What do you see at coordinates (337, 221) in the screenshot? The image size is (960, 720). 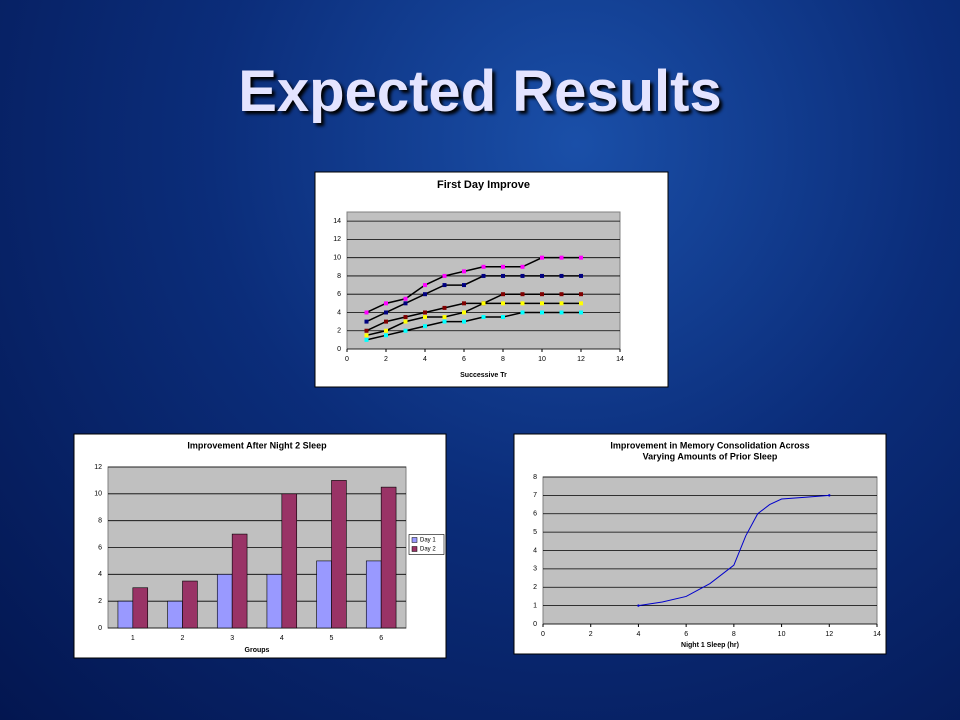 I see `y-tick-label: 14` at bounding box center [337, 221].